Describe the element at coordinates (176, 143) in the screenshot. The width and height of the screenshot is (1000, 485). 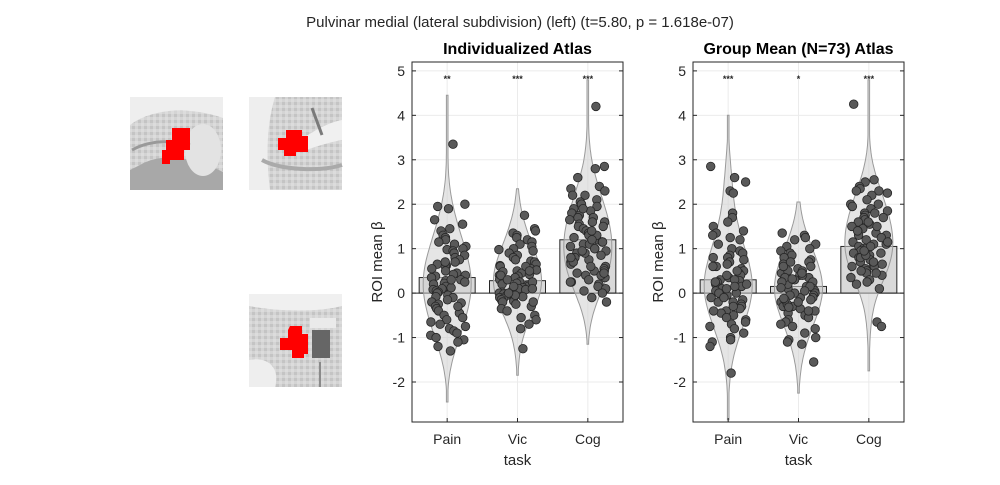
I see `brain-slice-sagittal` at that location.